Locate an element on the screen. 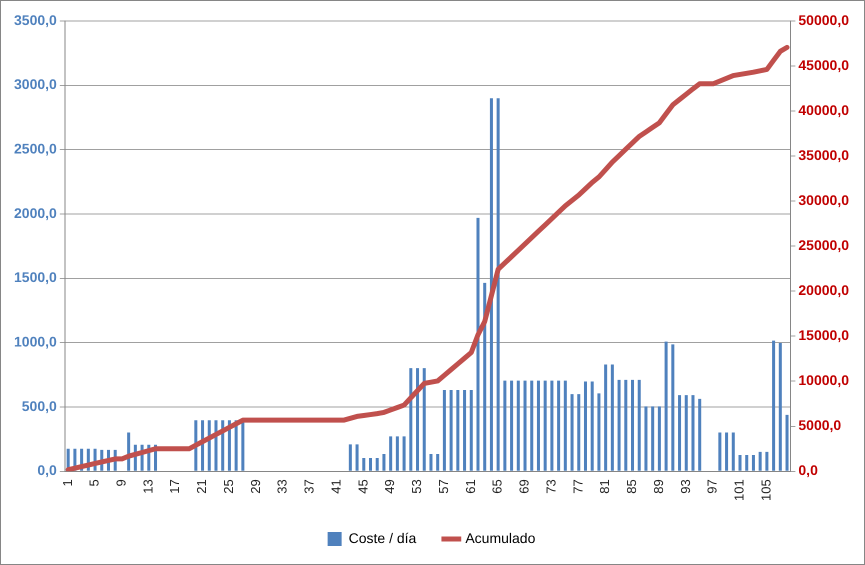 Image resolution: width=865 pixels, height=565 pixels. y2-tick-label: 10000,0 is located at coordinates (824, 380).